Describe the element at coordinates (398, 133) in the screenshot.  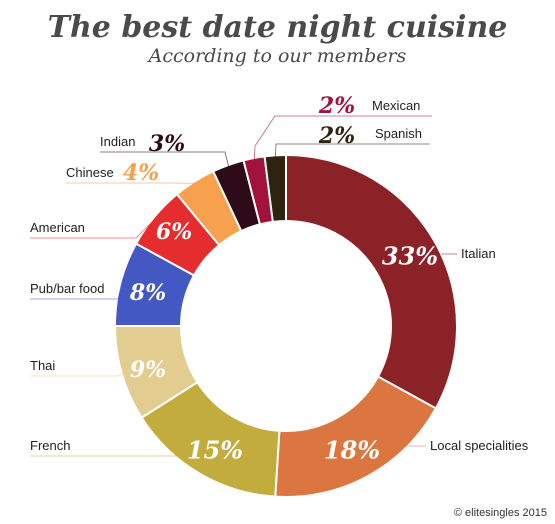
I see `category-label: Spanish` at that location.